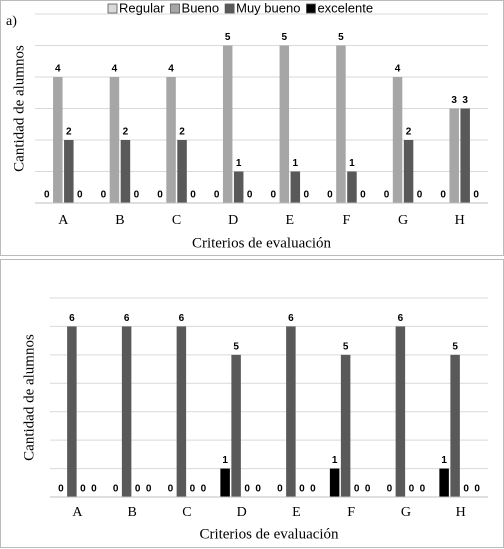 The image size is (504, 549). Describe the element at coordinates (454, 100) in the screenshot. I see `data-label: 3` at that location.